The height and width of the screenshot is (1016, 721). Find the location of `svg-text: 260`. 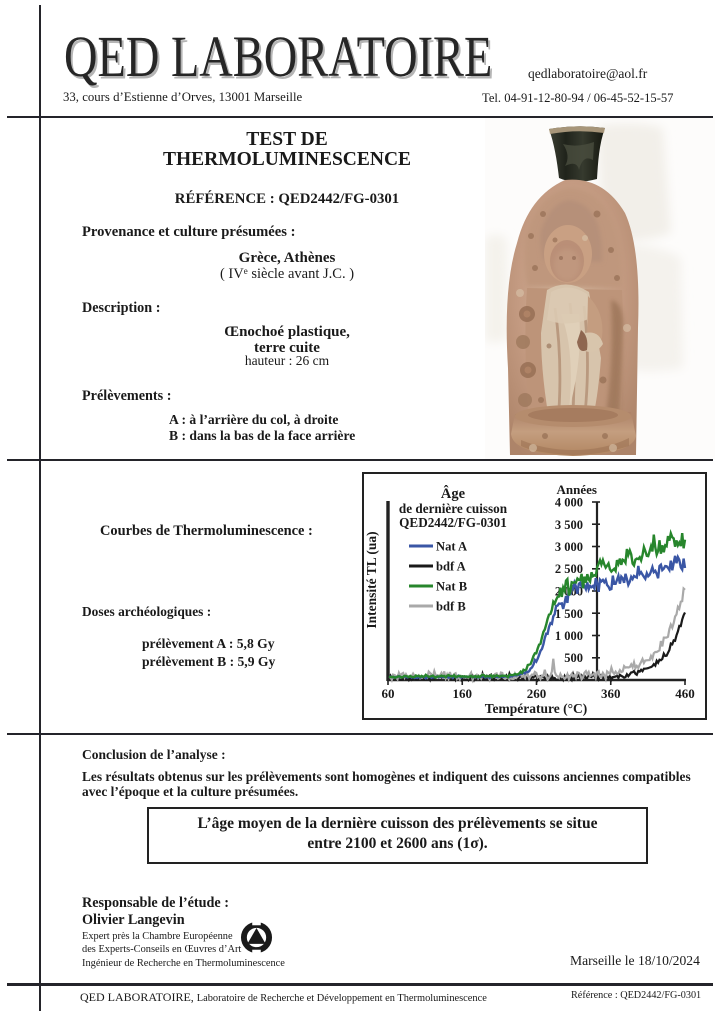

svg-text: 260 is located at coordinates (537, 693).